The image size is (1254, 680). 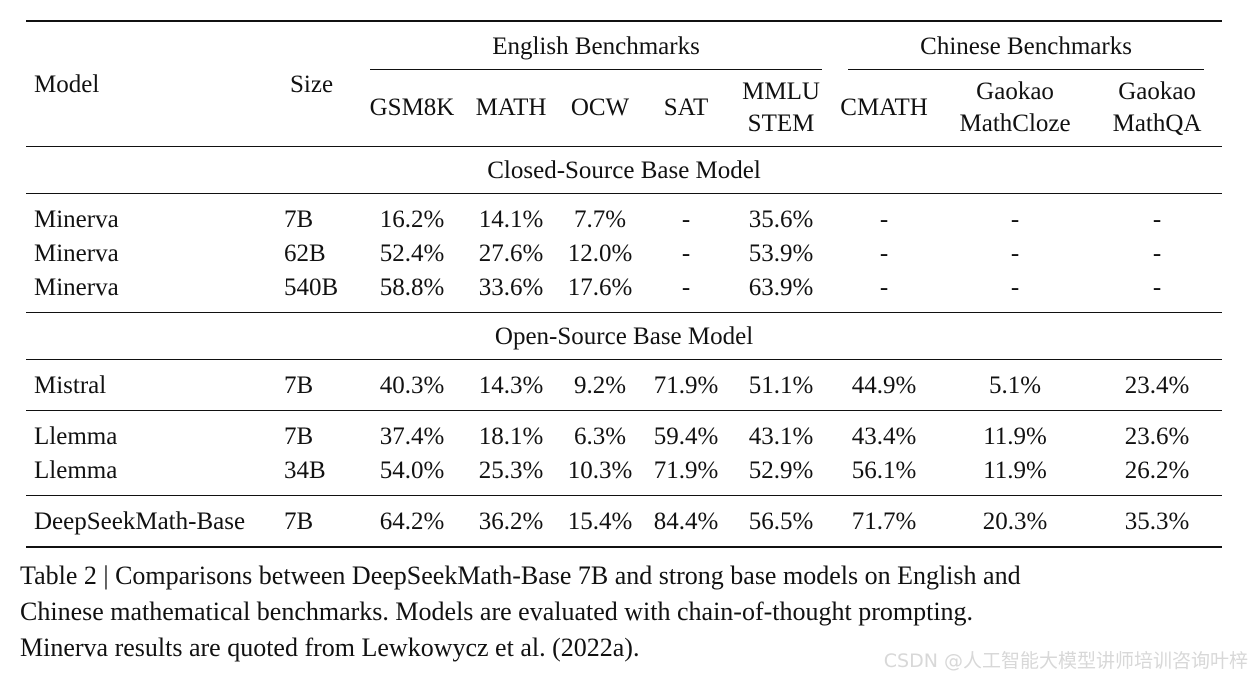 I want to click on english-benchmarks-label: English Benchmarks, so click(x=596, y=50).